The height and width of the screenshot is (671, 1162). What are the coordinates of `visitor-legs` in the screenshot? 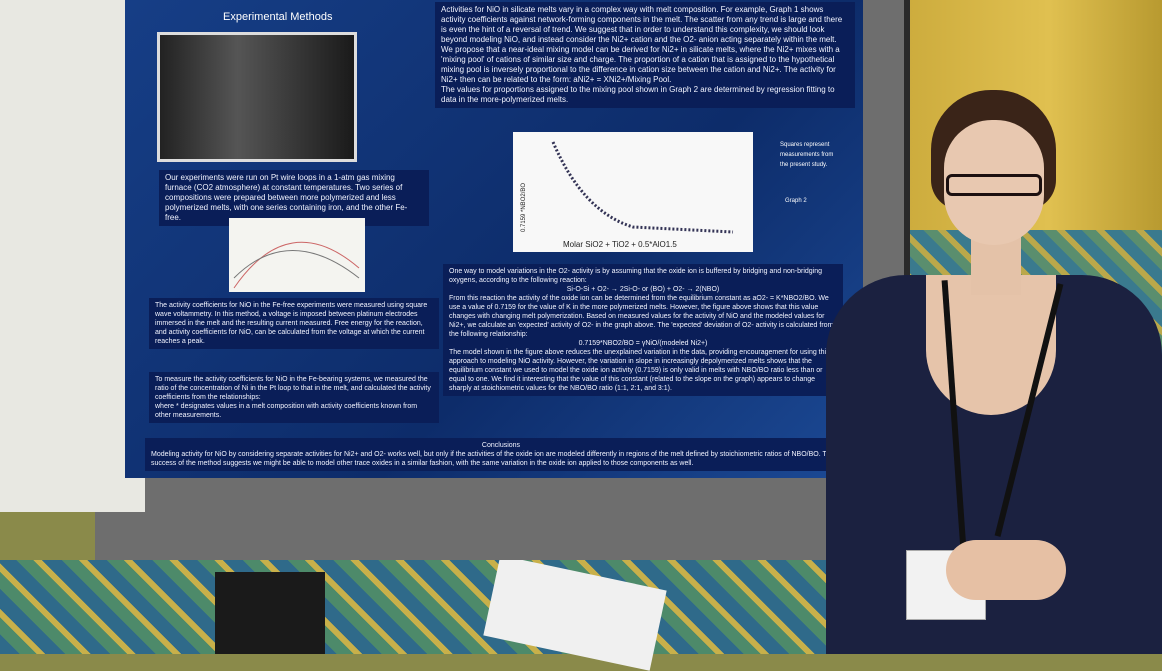 It's located at (270, 613).